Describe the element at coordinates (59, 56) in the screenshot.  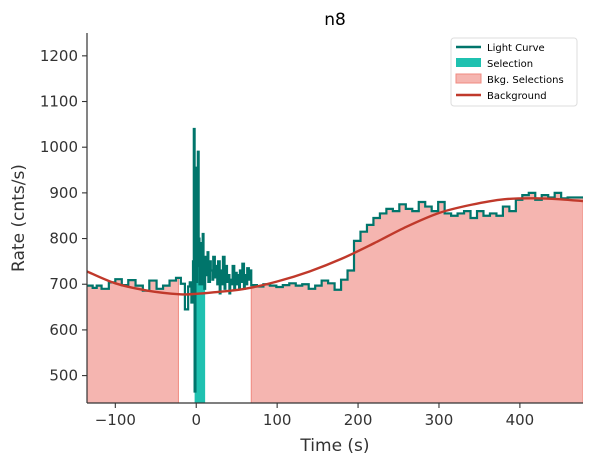
I see `y-tick-label: 1200` at that location.